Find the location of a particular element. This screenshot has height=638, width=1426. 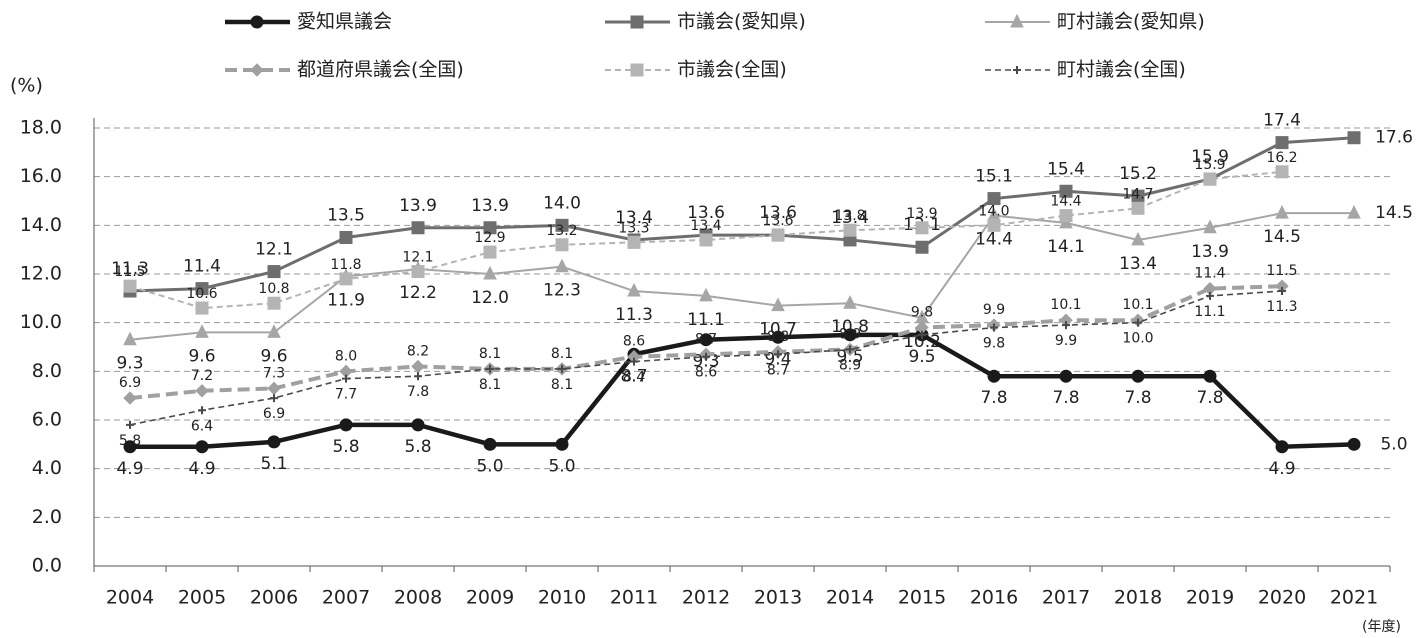

data-label: 9.8 is located at coordinates (994, 344).